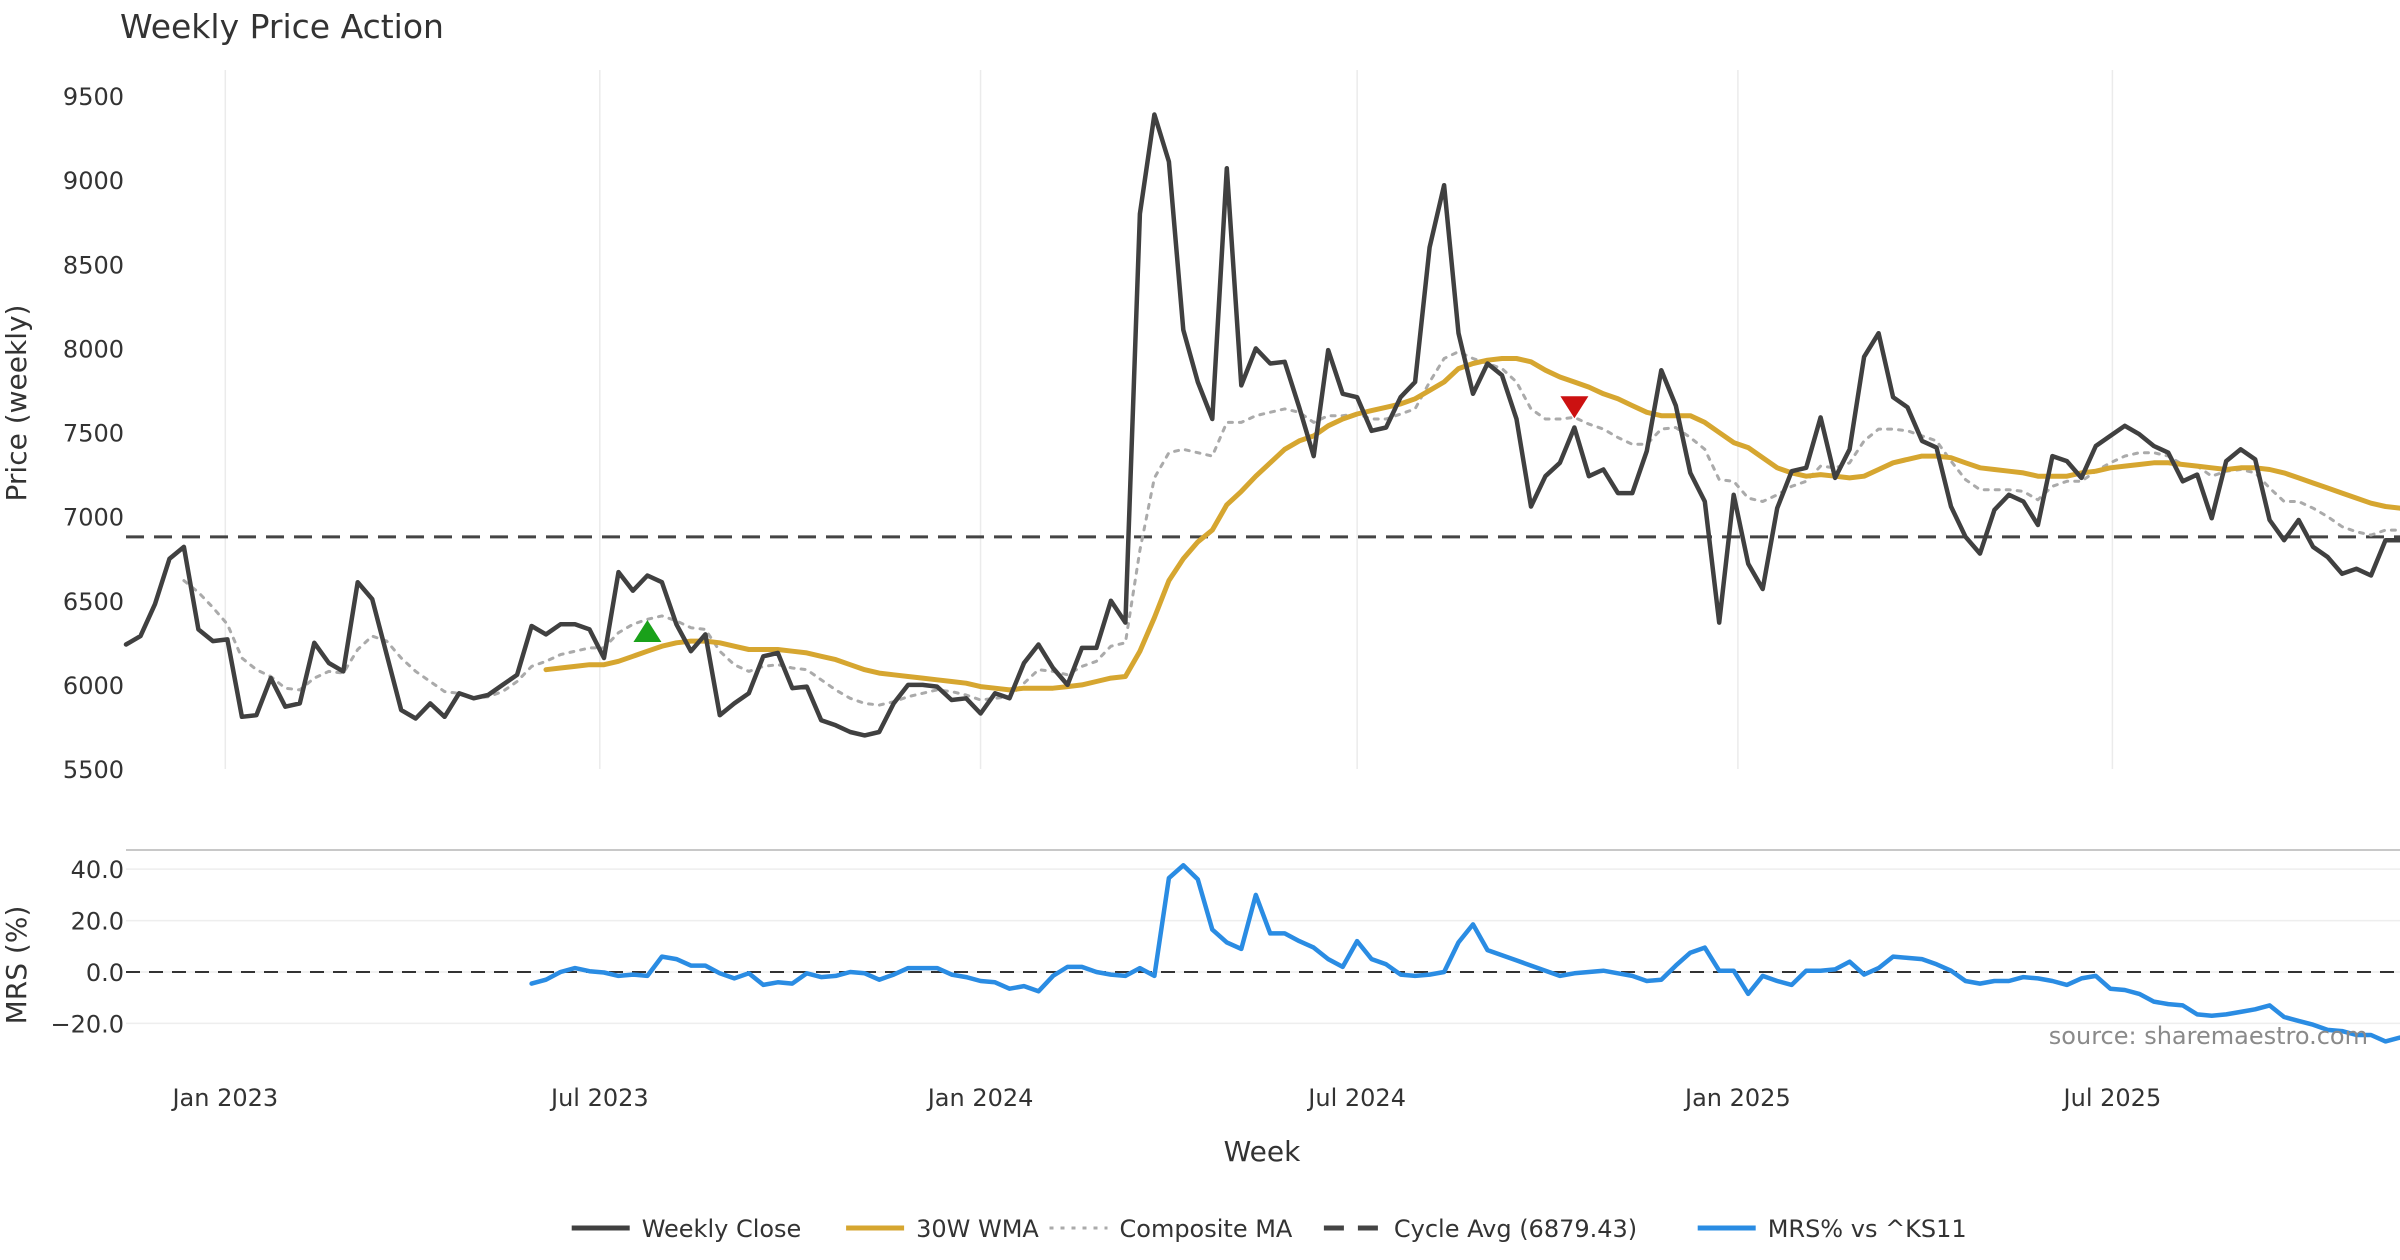 This screenshot has height=1260, width=2400. I want to click on buy-signal-marker, so click(647, 631).